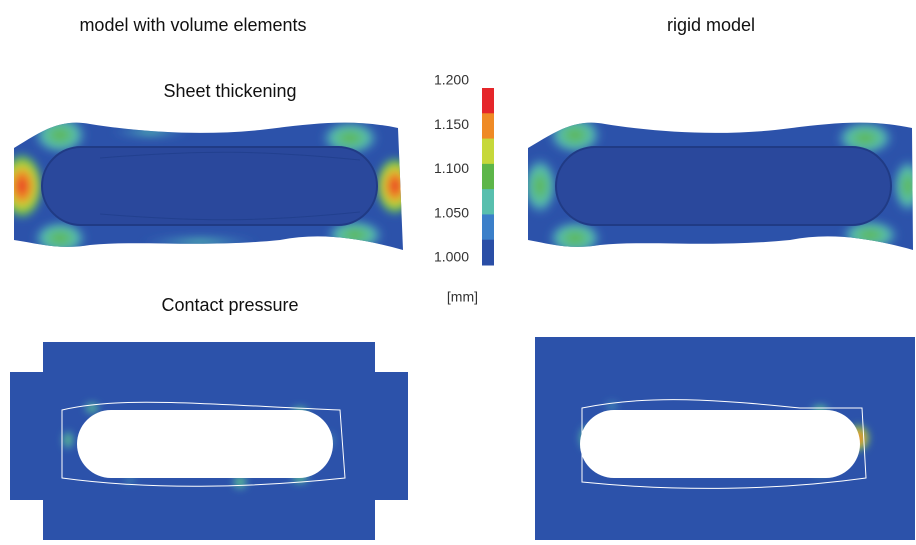 This screenshot has width=916, height=545. Describe the element at coordinates (451, 168) in the screenshot. I see `colorbar-tick-label: 1.100` at that location.